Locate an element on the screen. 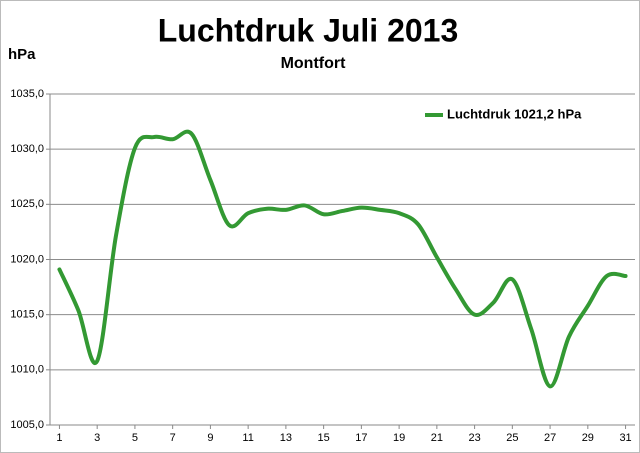 This screenshot has height=453, width=640. y-tick-label: 1030,0 is located at coordinates (27, 149).